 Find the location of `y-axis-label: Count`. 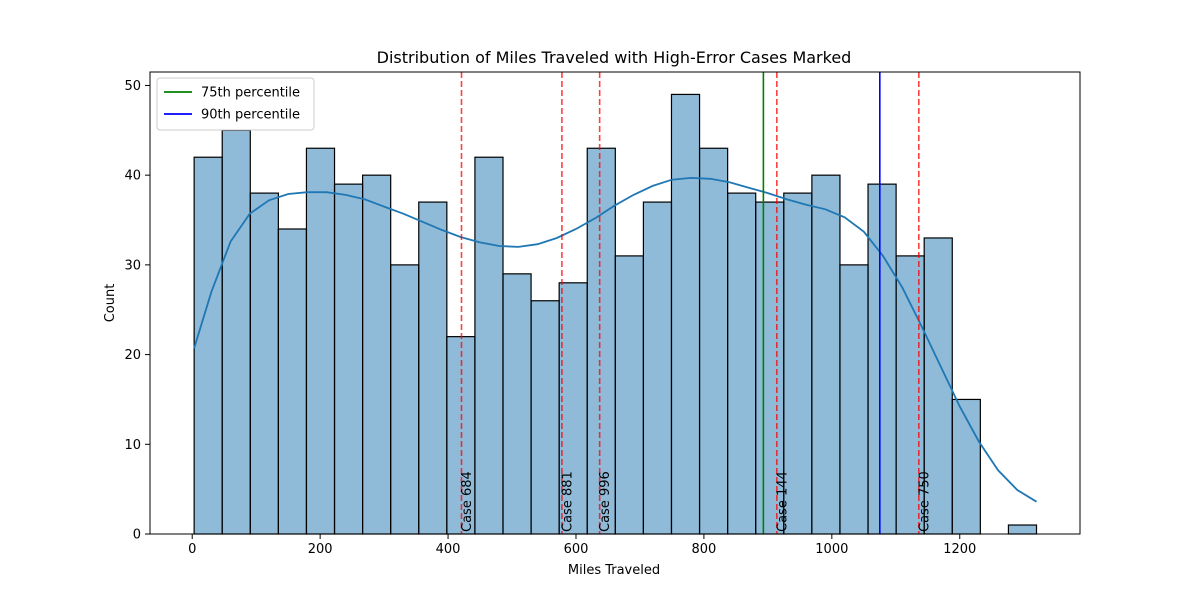

y-axis-label: Count is located at coordinates (110, 303).